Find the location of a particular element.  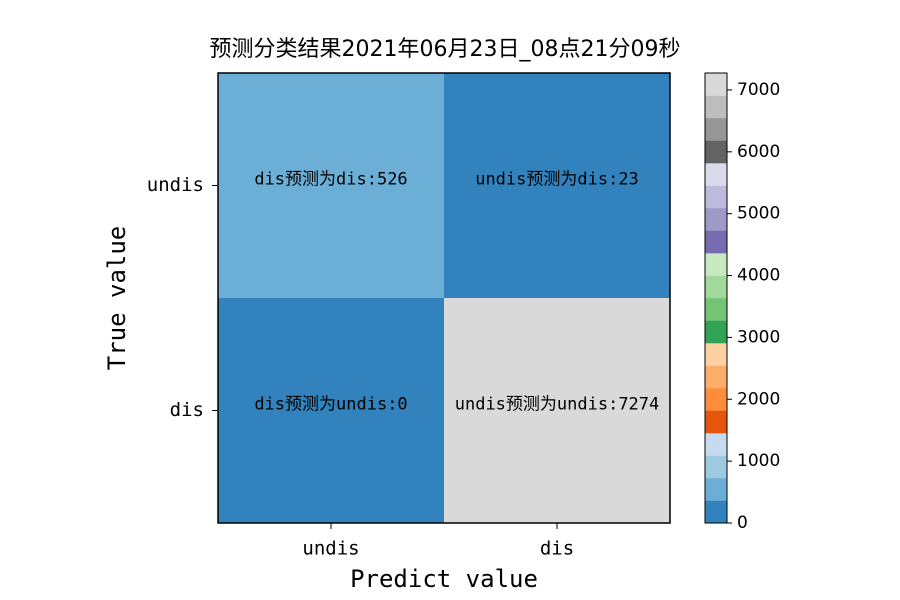

x-tick-label: dis is located at coordinates (557, 549).